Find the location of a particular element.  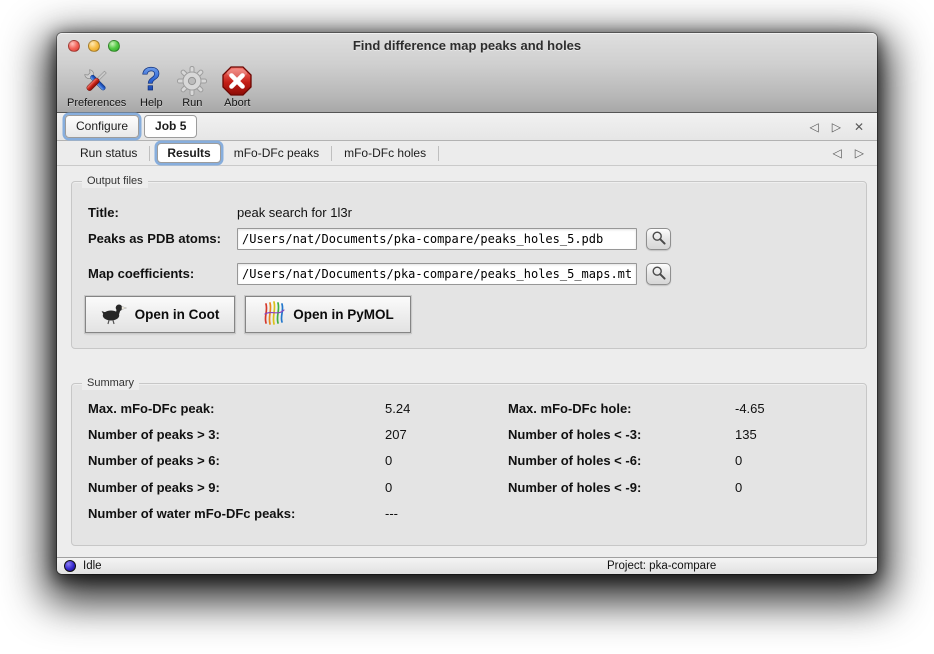

gear-icon is located at coordinates (192, 80).